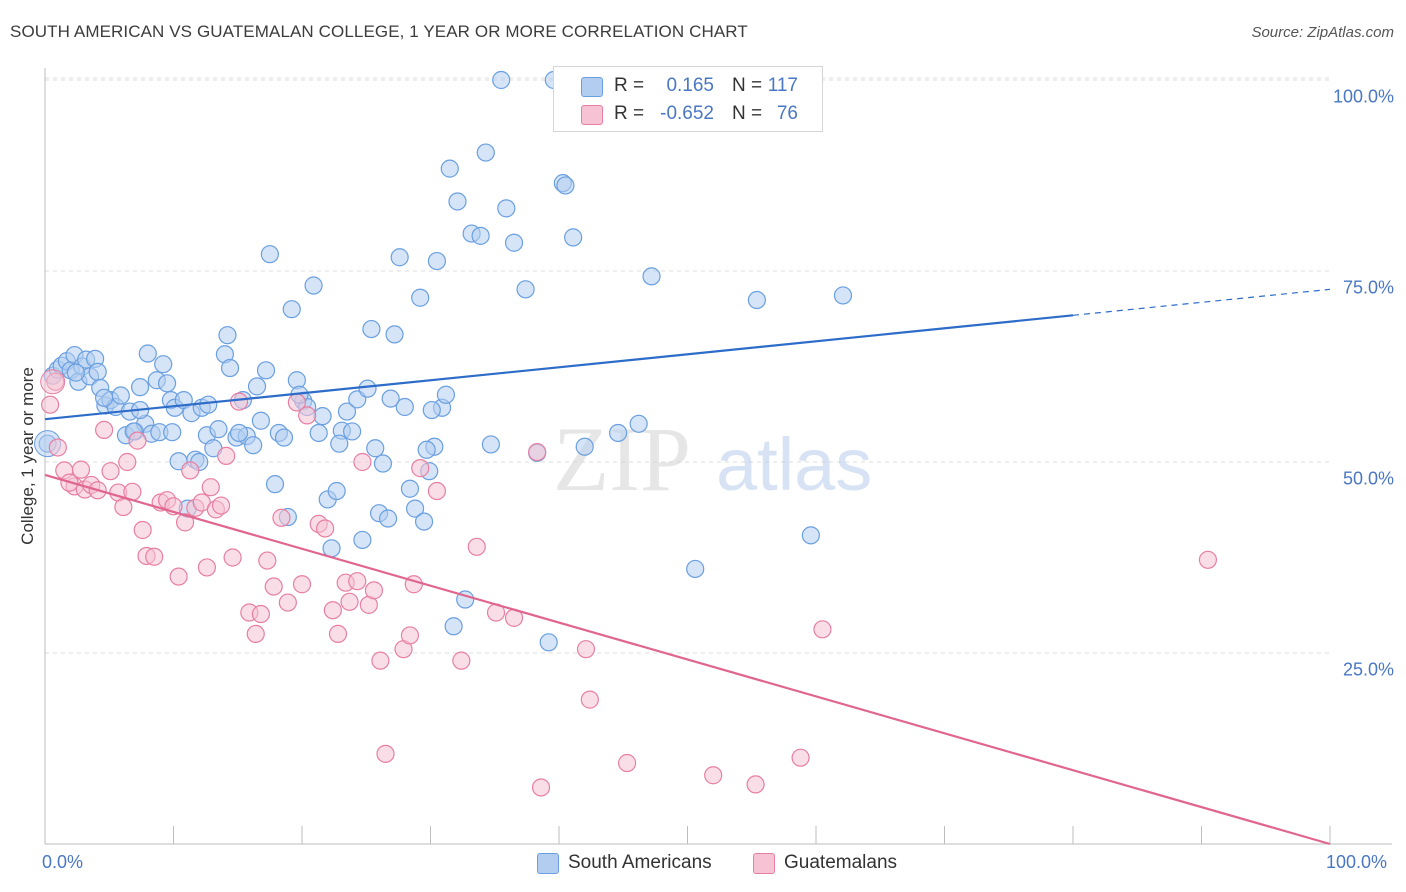  I want to click on n-value: 117, so click(782, 85).